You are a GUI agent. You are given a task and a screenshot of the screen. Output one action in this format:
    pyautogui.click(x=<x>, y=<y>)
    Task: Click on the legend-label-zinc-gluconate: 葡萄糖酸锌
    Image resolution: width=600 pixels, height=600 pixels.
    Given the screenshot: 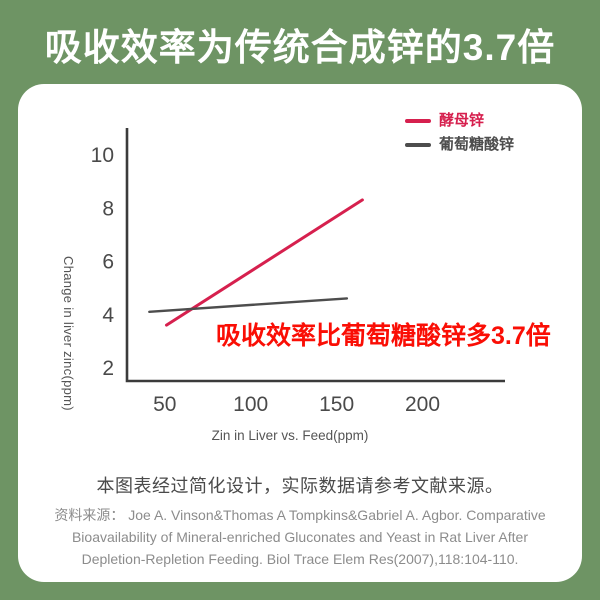 What is the action you would take?
    pyautogui.click(x=477, y=144)
    